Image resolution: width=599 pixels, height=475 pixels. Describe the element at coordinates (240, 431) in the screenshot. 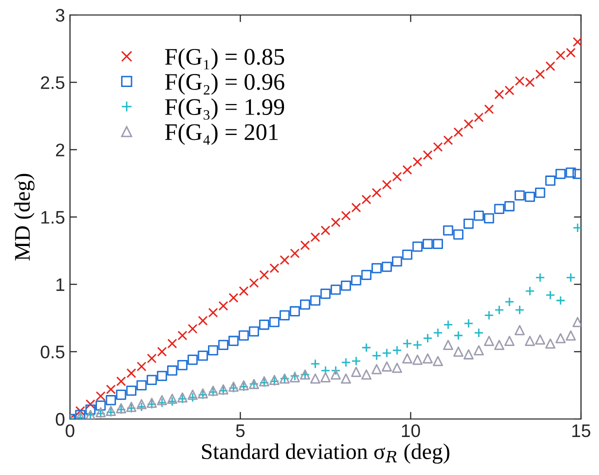

I see `x-tick-label: 5` at that location.